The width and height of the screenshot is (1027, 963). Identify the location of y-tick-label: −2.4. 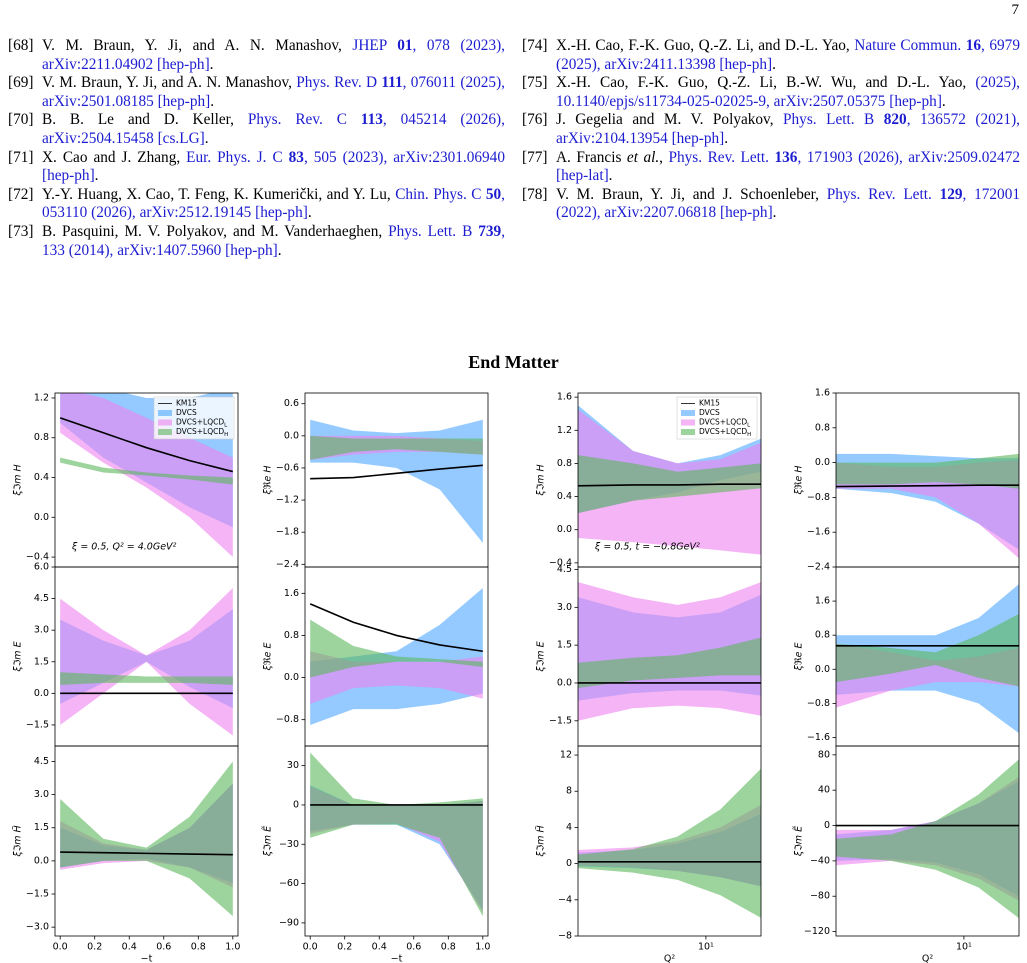
(287, 564).